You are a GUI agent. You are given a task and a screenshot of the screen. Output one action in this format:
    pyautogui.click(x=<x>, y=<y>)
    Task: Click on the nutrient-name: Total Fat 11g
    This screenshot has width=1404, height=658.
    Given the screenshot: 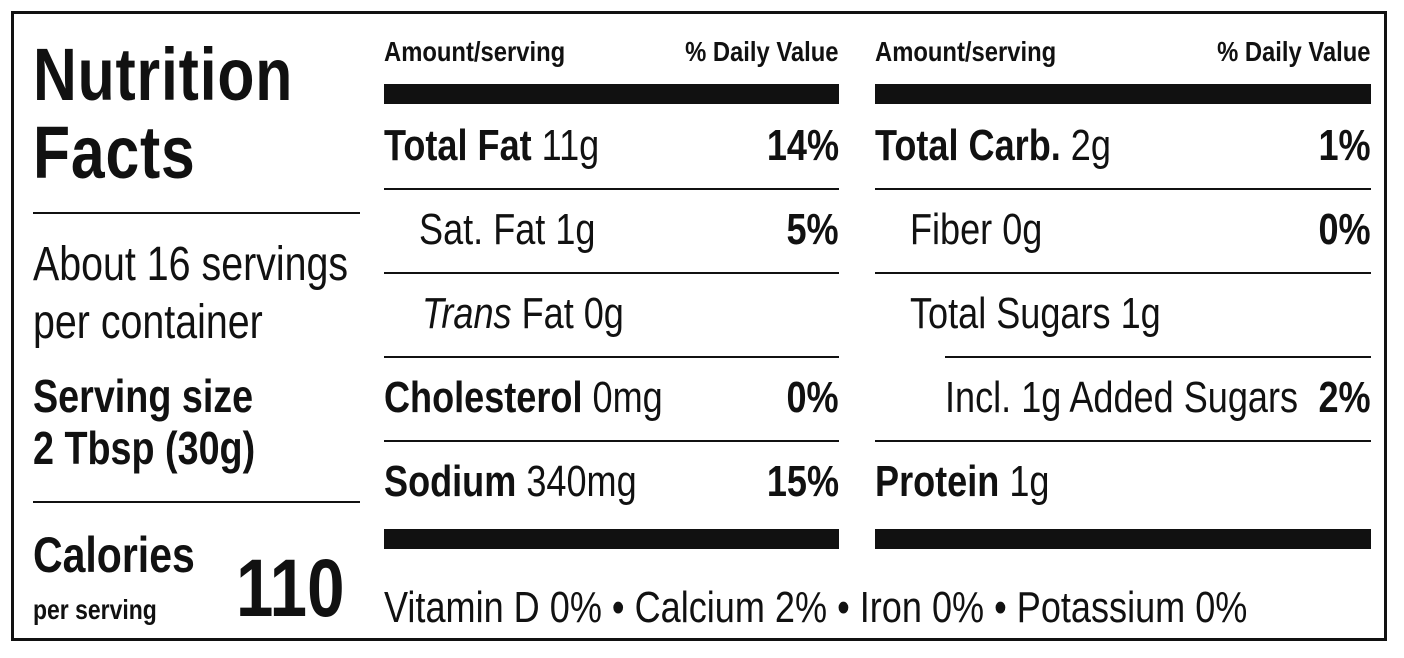 What is the action you would take?
    pyautogui.click(x=492, y=145)
    